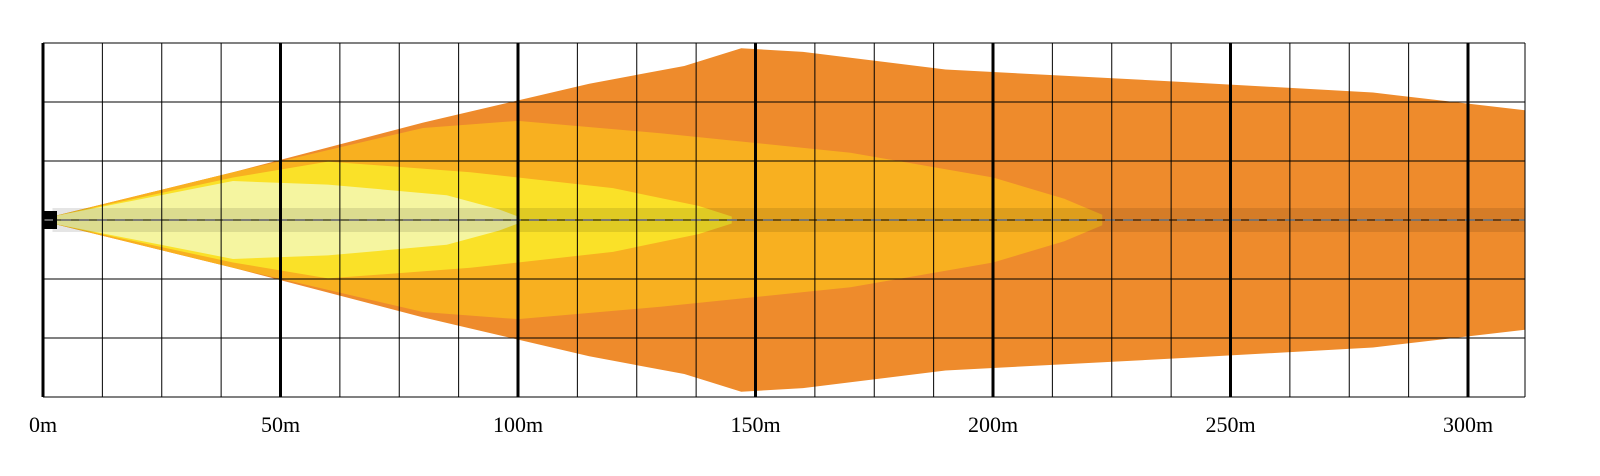 The width and height of the screenshot is (1600, 476). Describe the element at coordinates (43, 424) in the screenshot. I see `x-tick-label: 0m` at that location.